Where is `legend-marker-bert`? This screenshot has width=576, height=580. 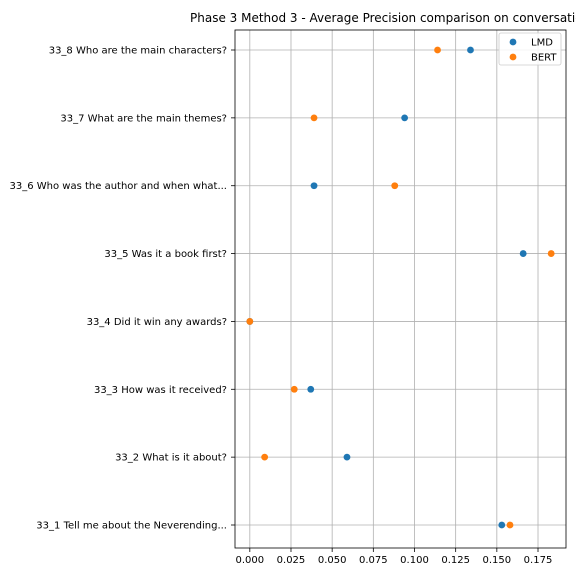 legend-marker-bert is located at coordinates (513, 57).